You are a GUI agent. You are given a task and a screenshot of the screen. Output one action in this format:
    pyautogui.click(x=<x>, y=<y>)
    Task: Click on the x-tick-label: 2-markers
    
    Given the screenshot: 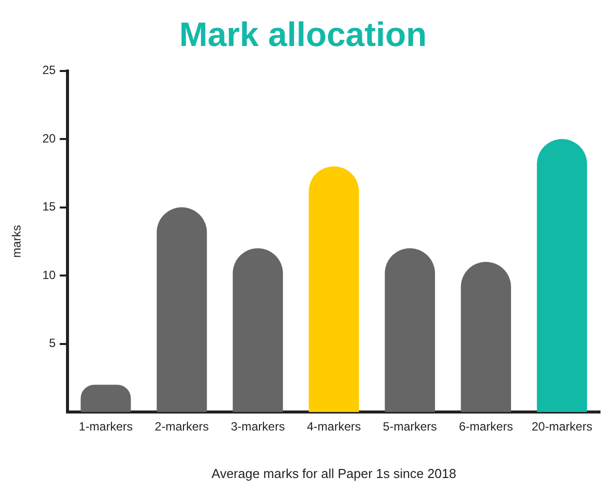 What is the action you would take?
    pyautogui.click(x=181, y=427)
    